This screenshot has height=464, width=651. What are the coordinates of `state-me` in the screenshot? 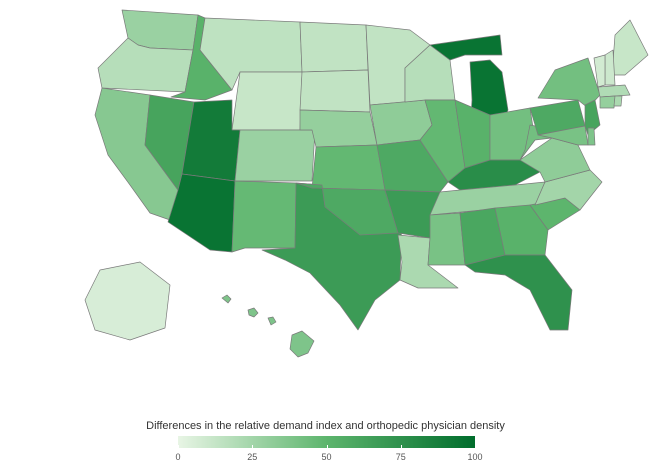 It's located at (630, 47).